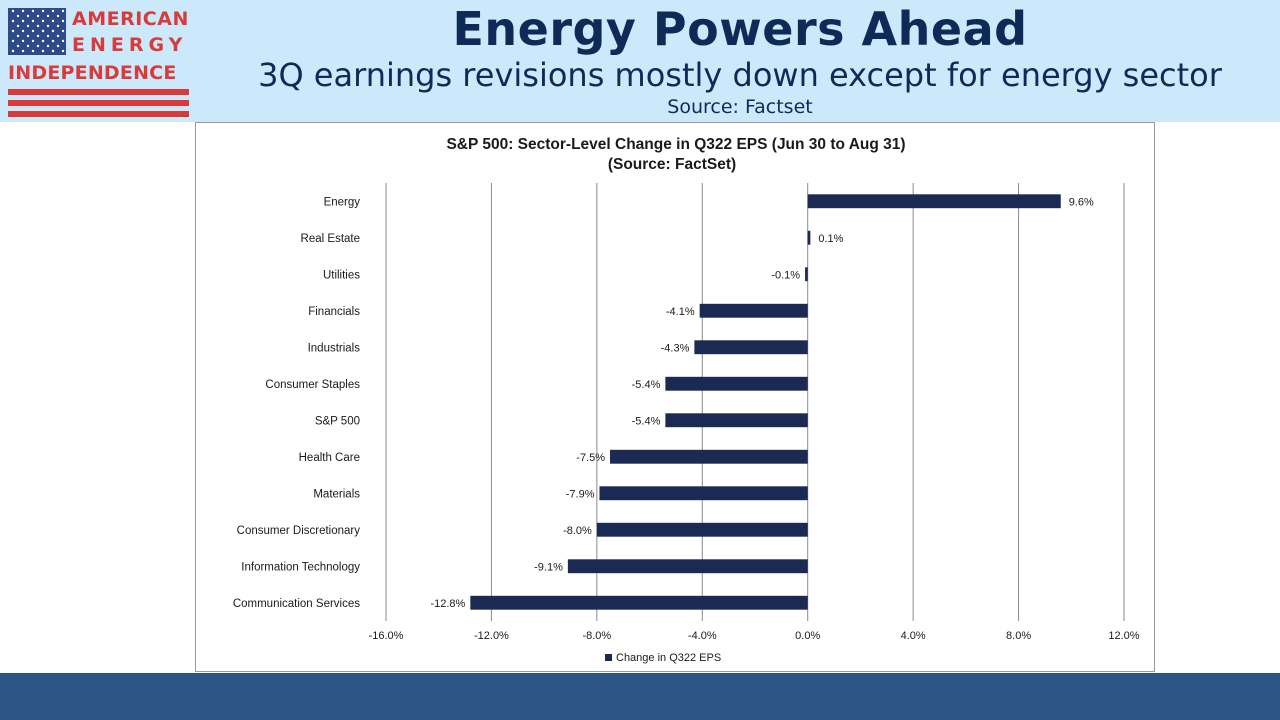  I want to click on logo-line-1: AMERICAN, so click(130, 19).